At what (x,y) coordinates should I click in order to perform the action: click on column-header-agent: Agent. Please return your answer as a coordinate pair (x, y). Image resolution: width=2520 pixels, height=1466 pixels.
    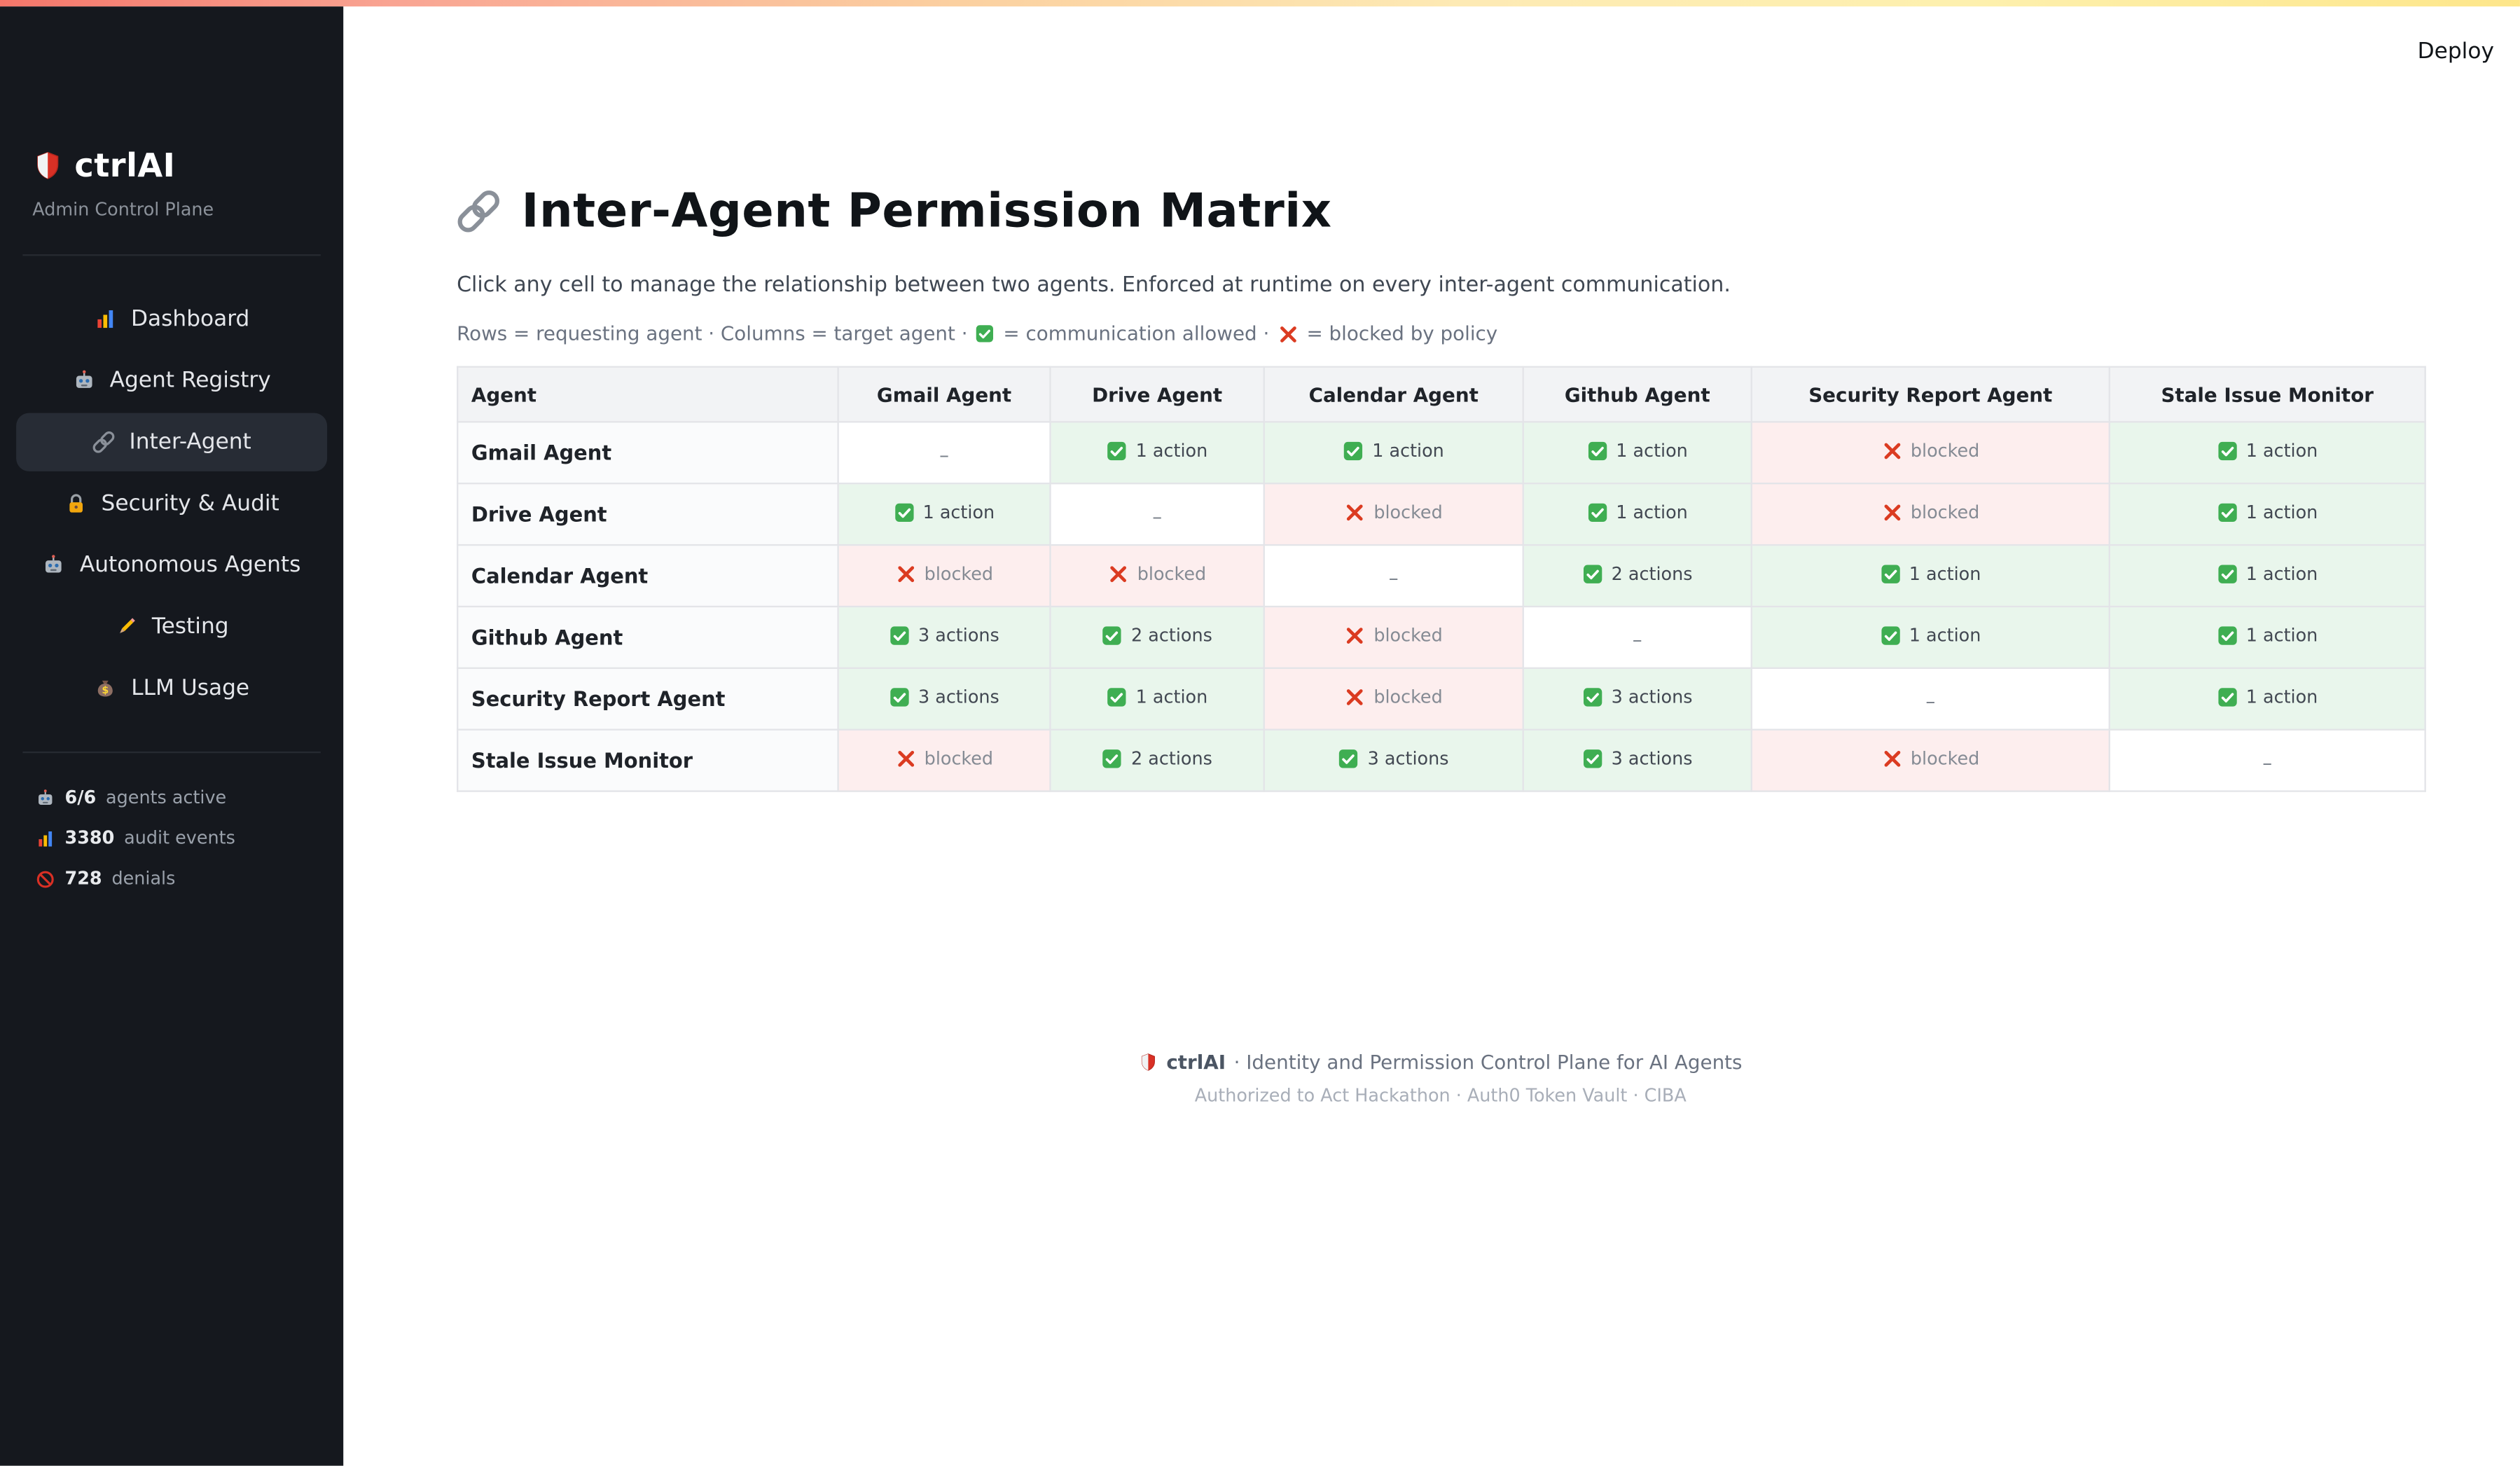
    Looking at the image, I should click on (648, 394).